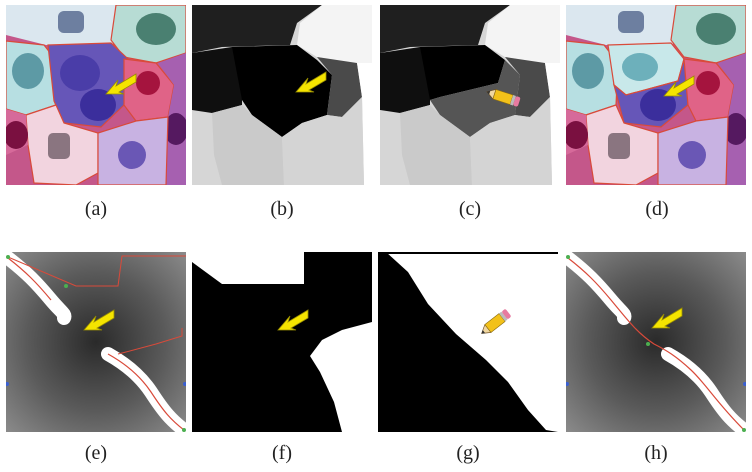 Image resolution: width=752 pixels, height=472 pixels. Describe the element at coordinates (96, 453) in the screenshot. I see `panel-label: (e)` at that location.